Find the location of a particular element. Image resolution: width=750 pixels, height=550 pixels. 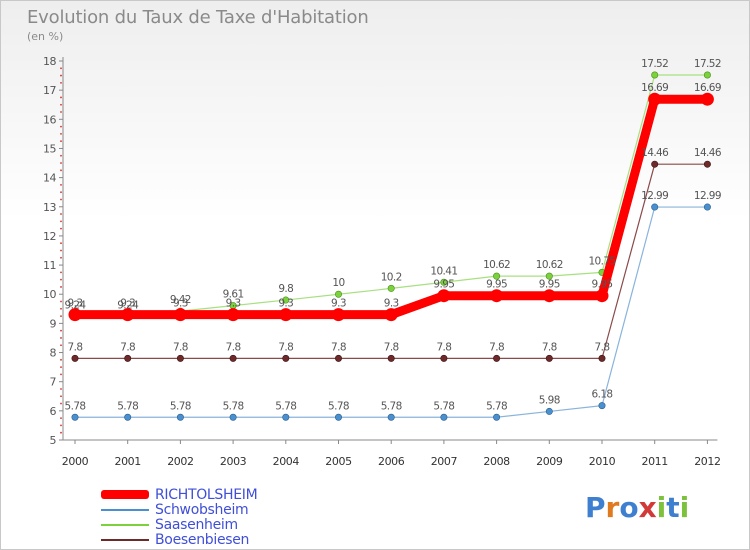

data-label: 16.69 is located at coordinates (707, 88).